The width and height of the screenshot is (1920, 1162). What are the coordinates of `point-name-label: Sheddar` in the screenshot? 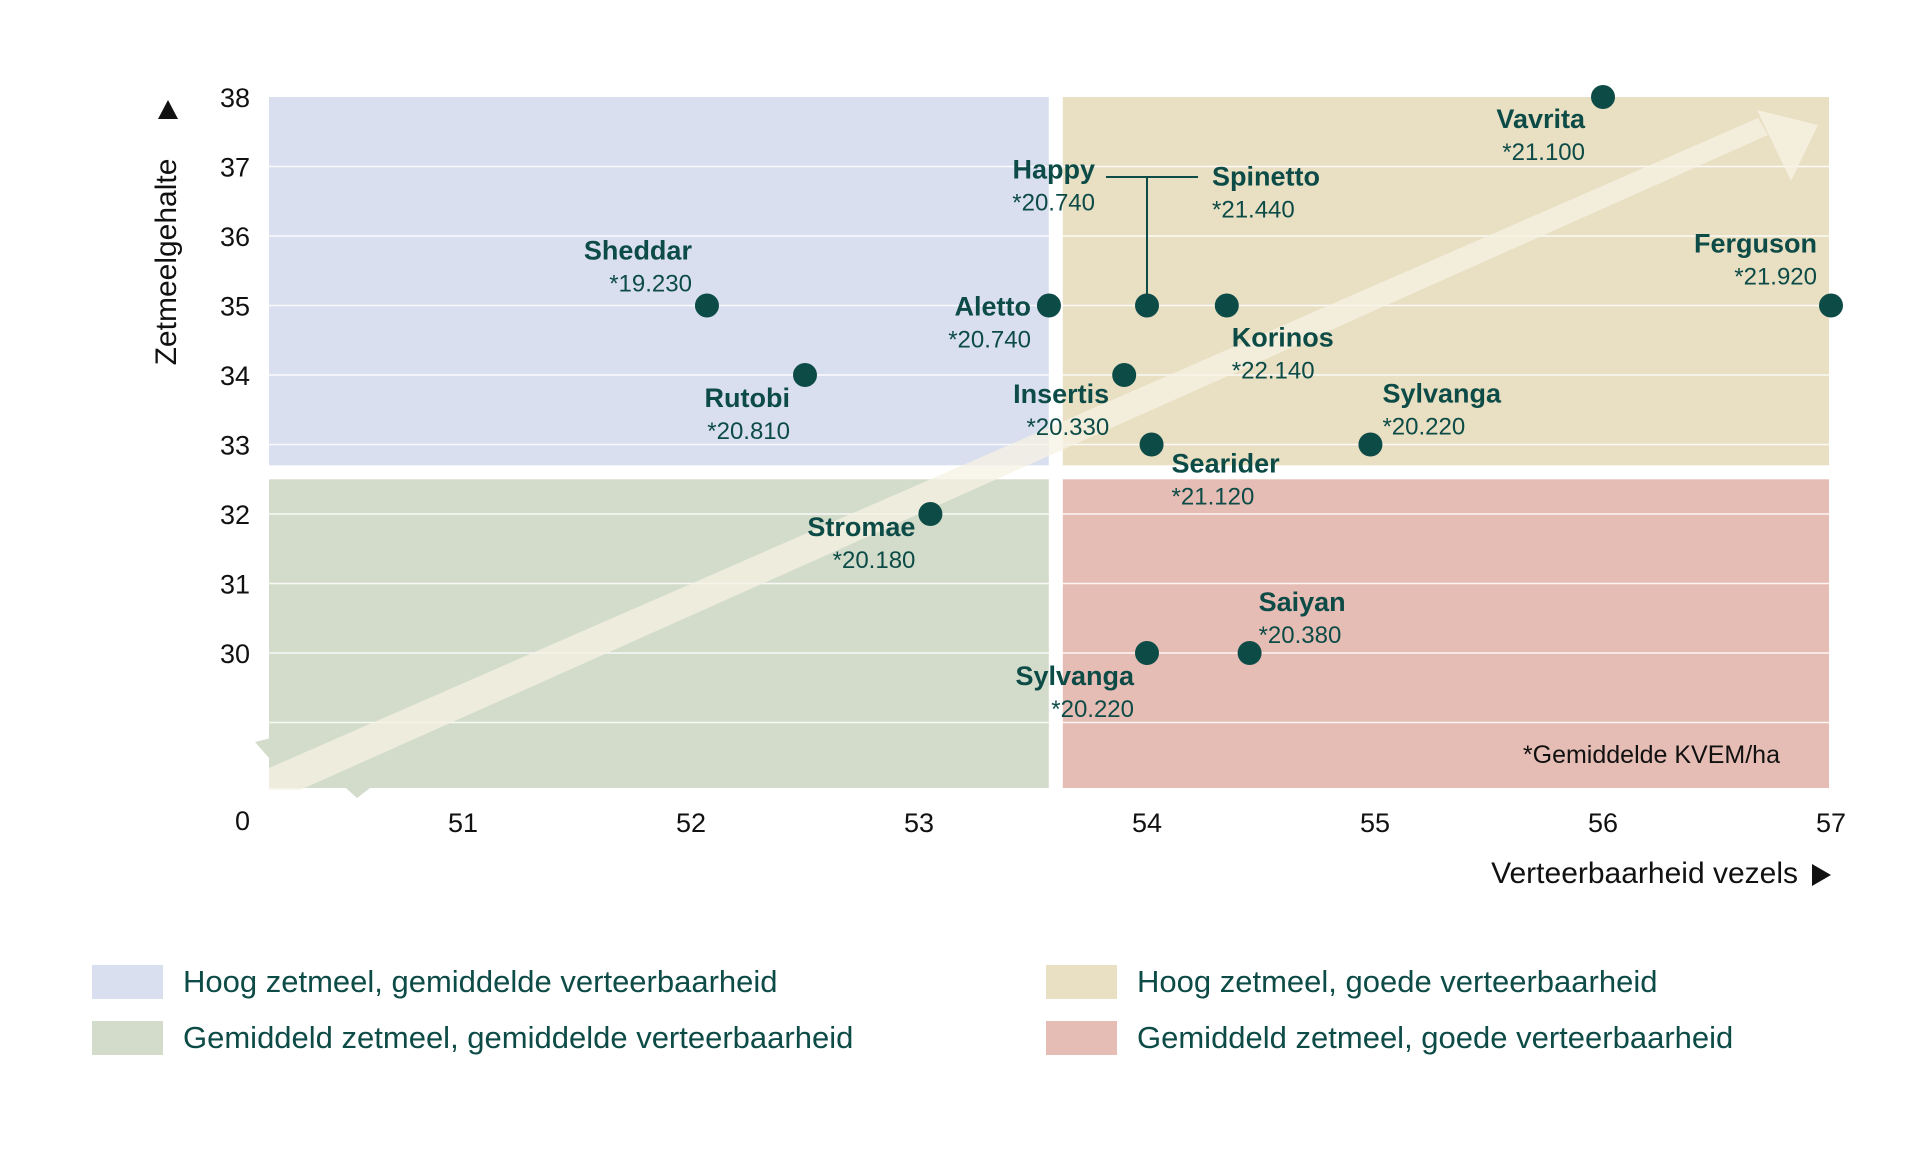 It's located at (638, 251).